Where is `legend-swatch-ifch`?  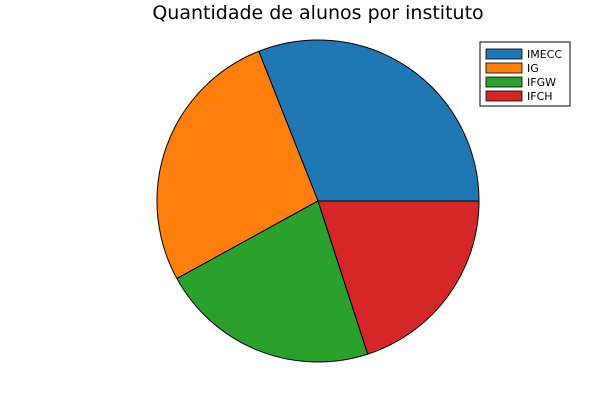 legend-swatch-ifch is located at coordinates (504, 96).